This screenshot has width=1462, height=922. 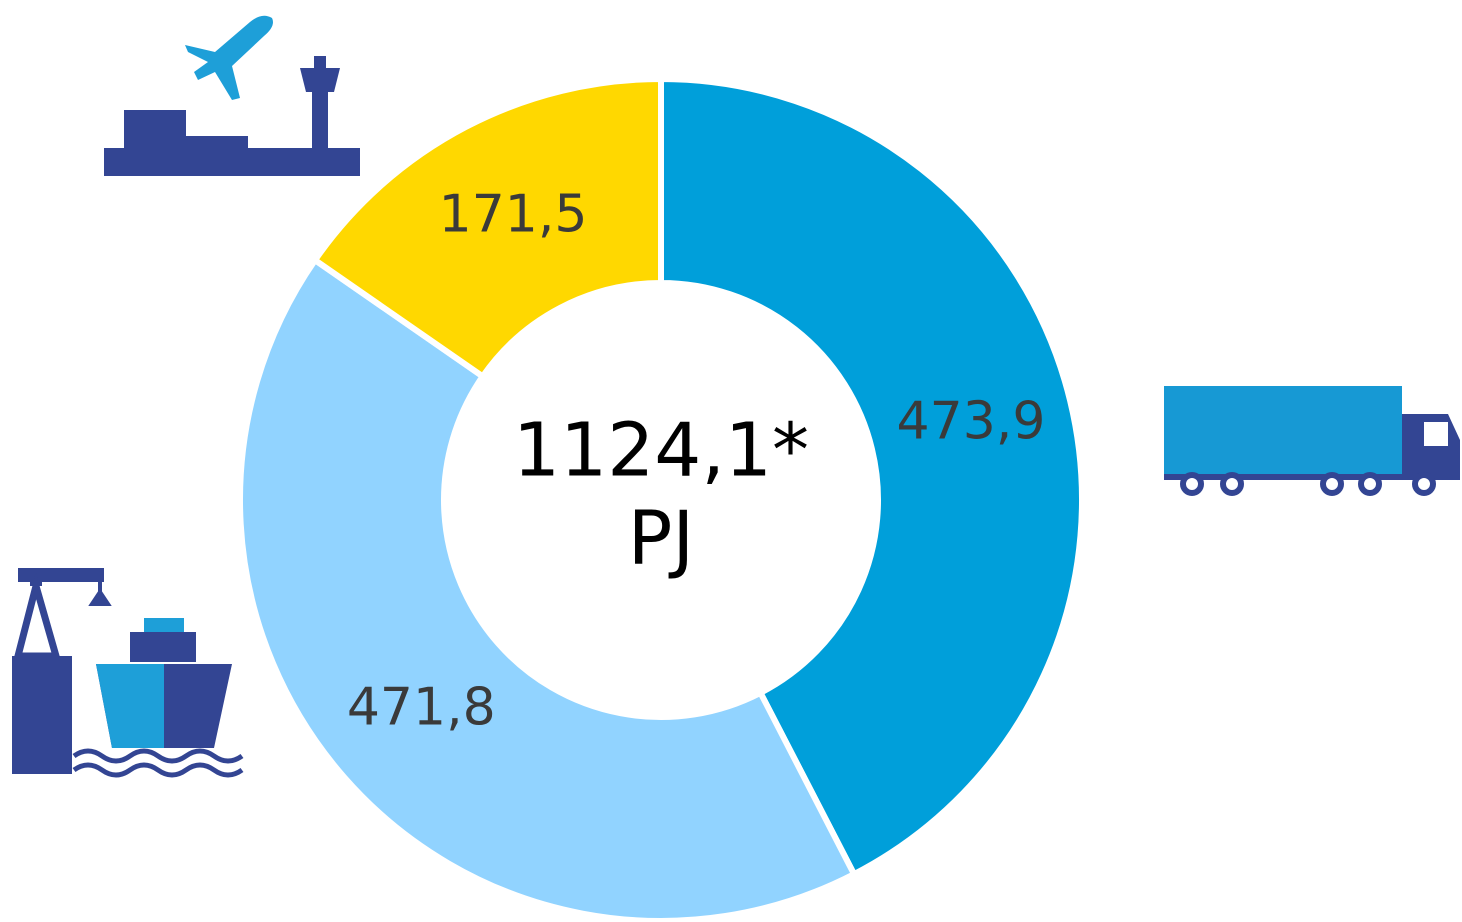 What do you see at coordinates (661, 539) in the screenshot?
I see `center-unit: PJ` at bounding box center [661, 539].